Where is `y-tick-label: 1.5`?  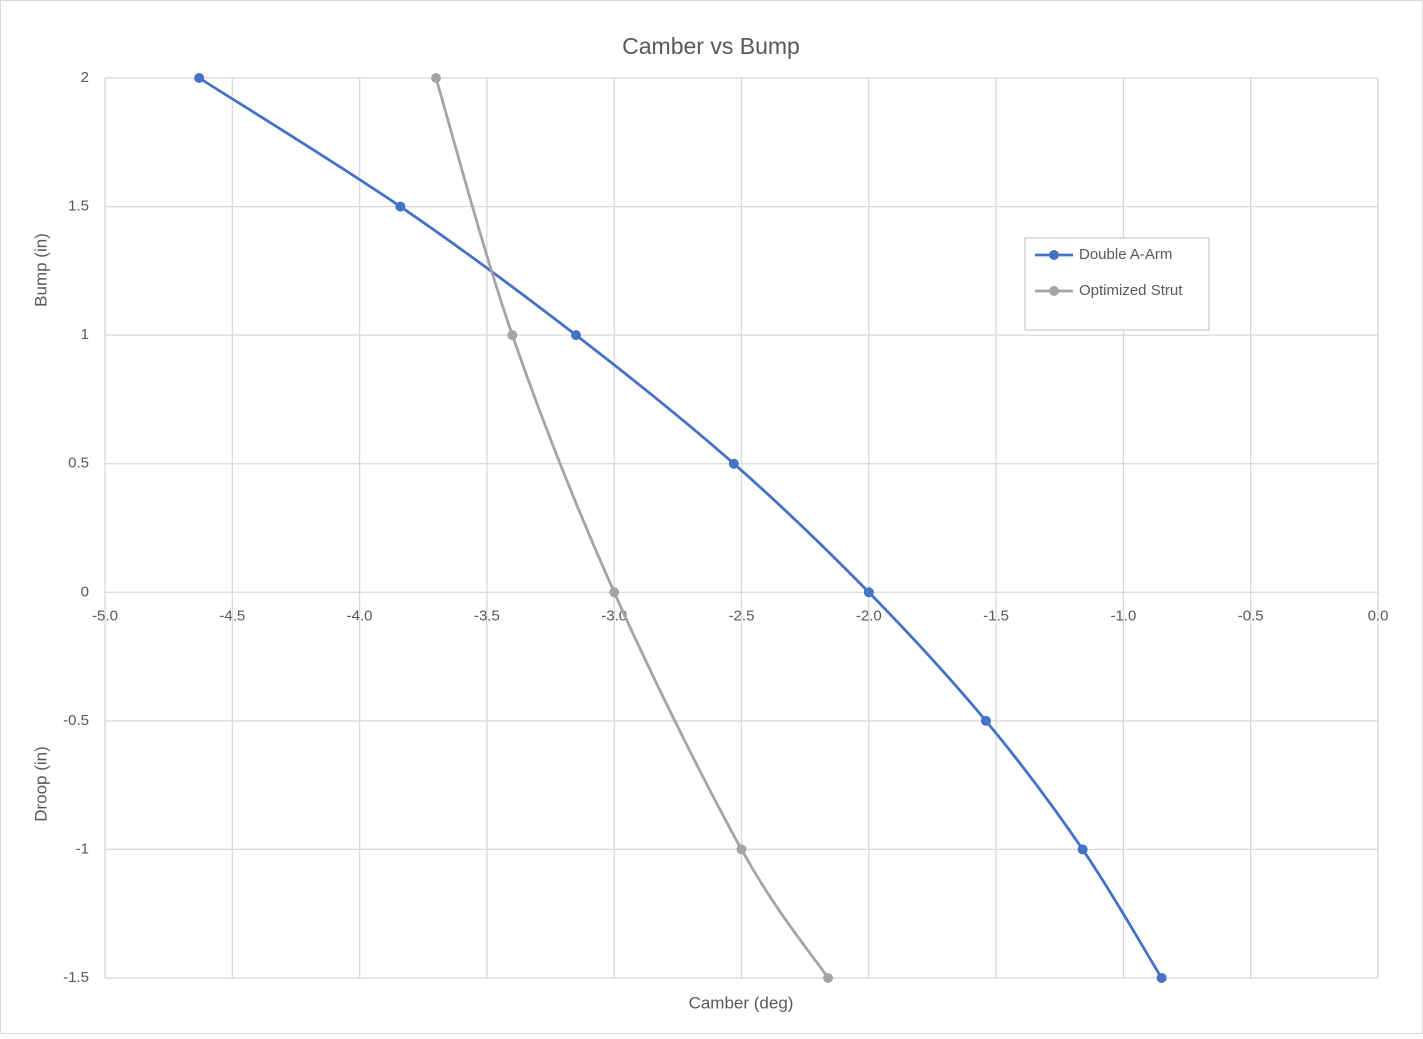
y-tick-label: 1.5 is located at coordinates (78, 206).